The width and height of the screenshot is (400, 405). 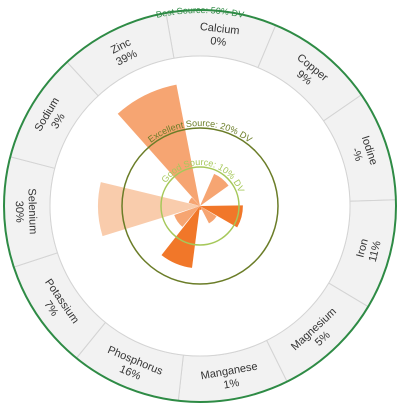 I want to click on label-iodine: Iodine-%, so click(x=364, y=150).